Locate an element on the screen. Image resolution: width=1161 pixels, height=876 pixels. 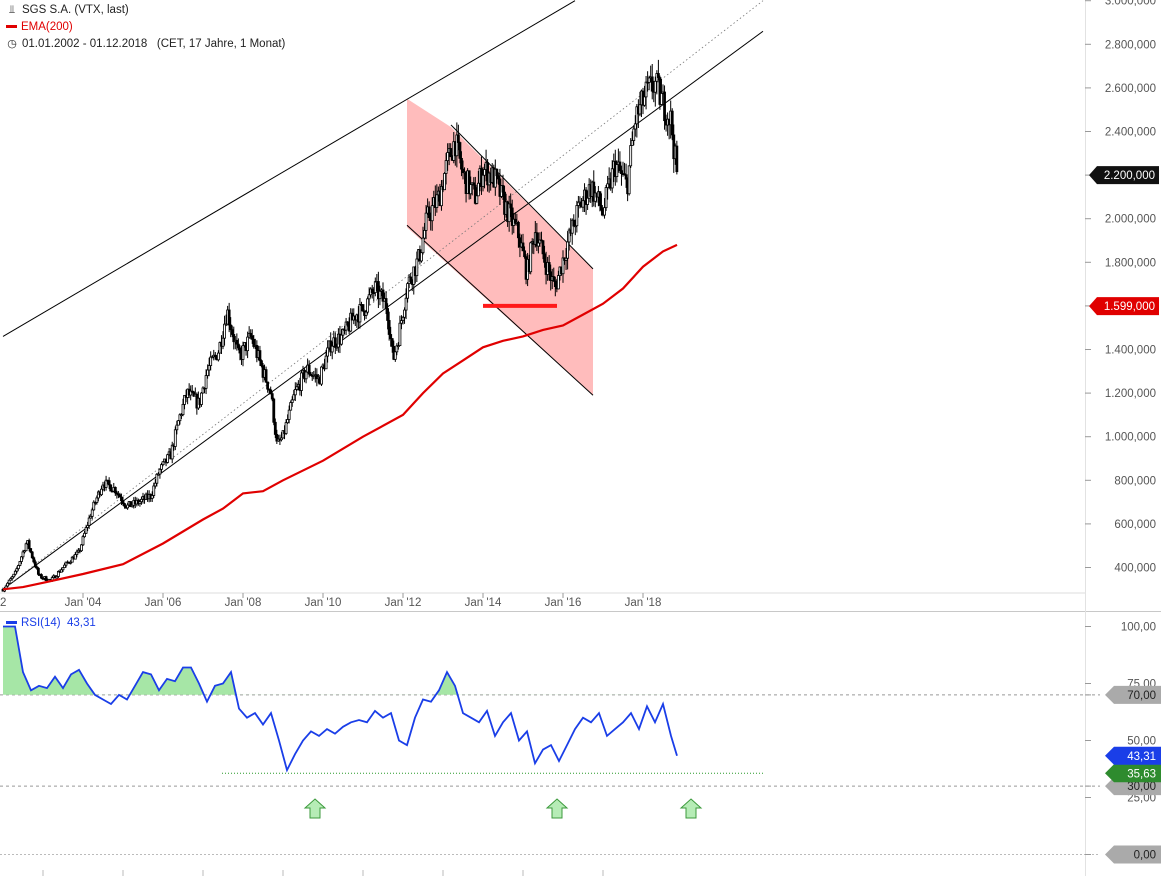
last-price-tag-text: 2.200,000 is located at coordinates (1129, 176).